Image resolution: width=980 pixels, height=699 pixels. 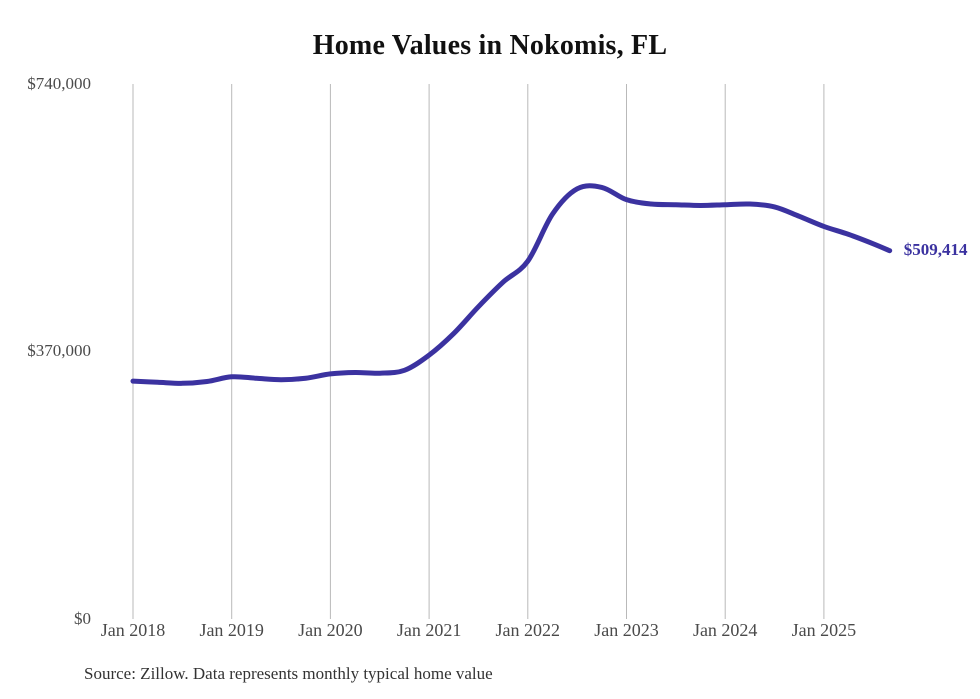 I want to click on chart-title: Home Values in Nokomis, FL, so click(x=490, y=45).